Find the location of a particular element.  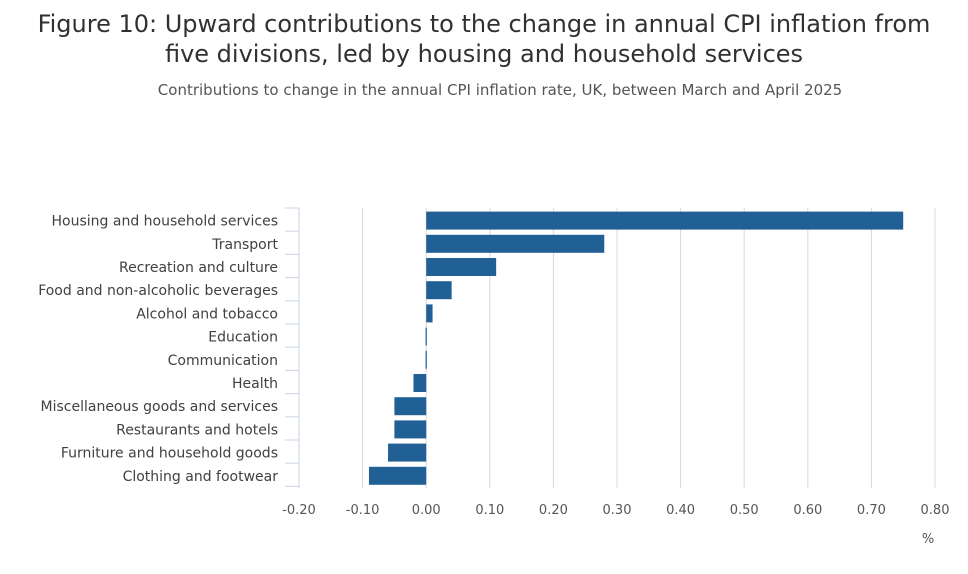

x-tick-label: -0.20 is located at coordinates (299, 510).